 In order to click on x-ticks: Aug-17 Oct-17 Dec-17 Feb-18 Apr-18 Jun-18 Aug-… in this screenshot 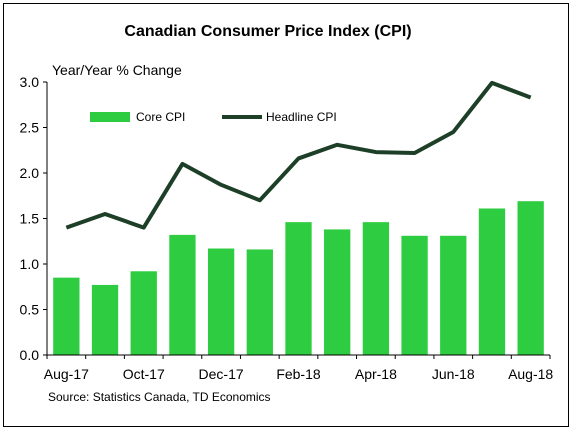, I will do `click(298, 368)`.